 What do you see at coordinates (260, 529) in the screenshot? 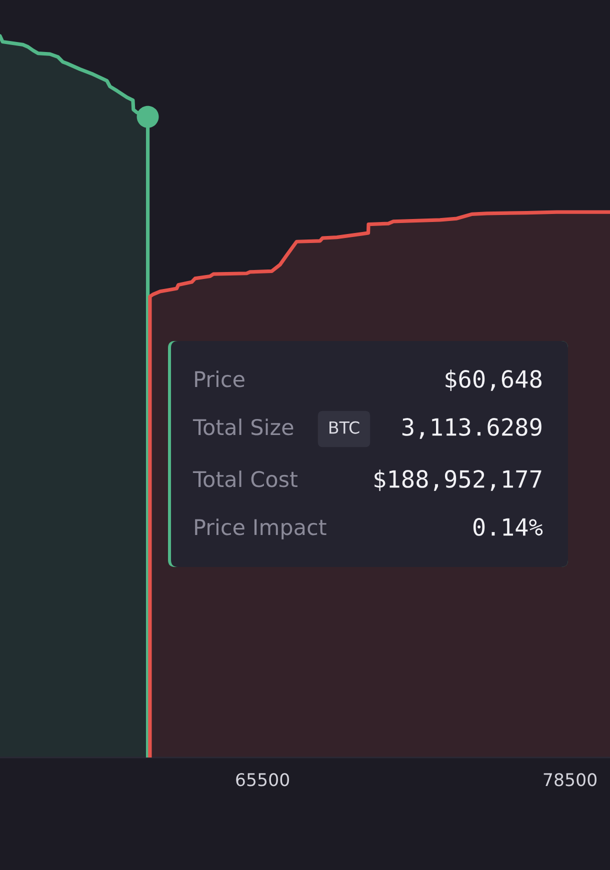
I see `annotation: Price Impact` at bounding box center [260, 529].